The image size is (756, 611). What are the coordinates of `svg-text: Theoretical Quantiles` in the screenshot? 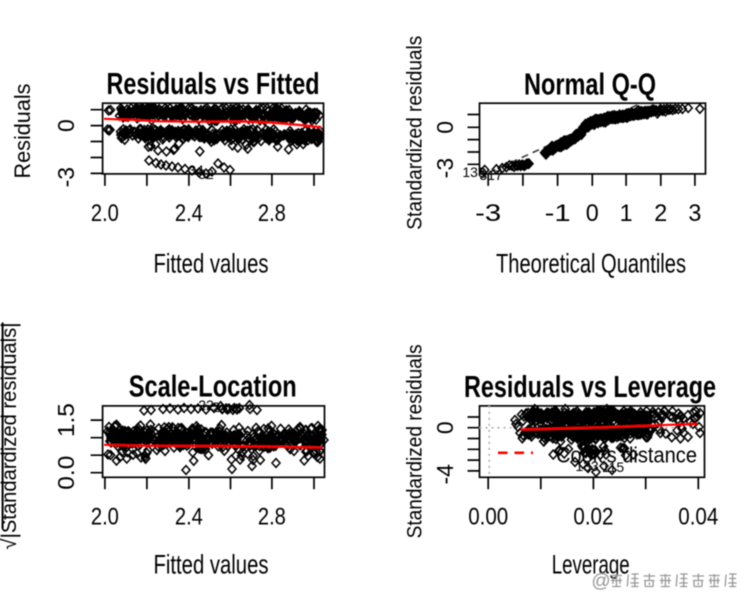 It's located at (591, 264).